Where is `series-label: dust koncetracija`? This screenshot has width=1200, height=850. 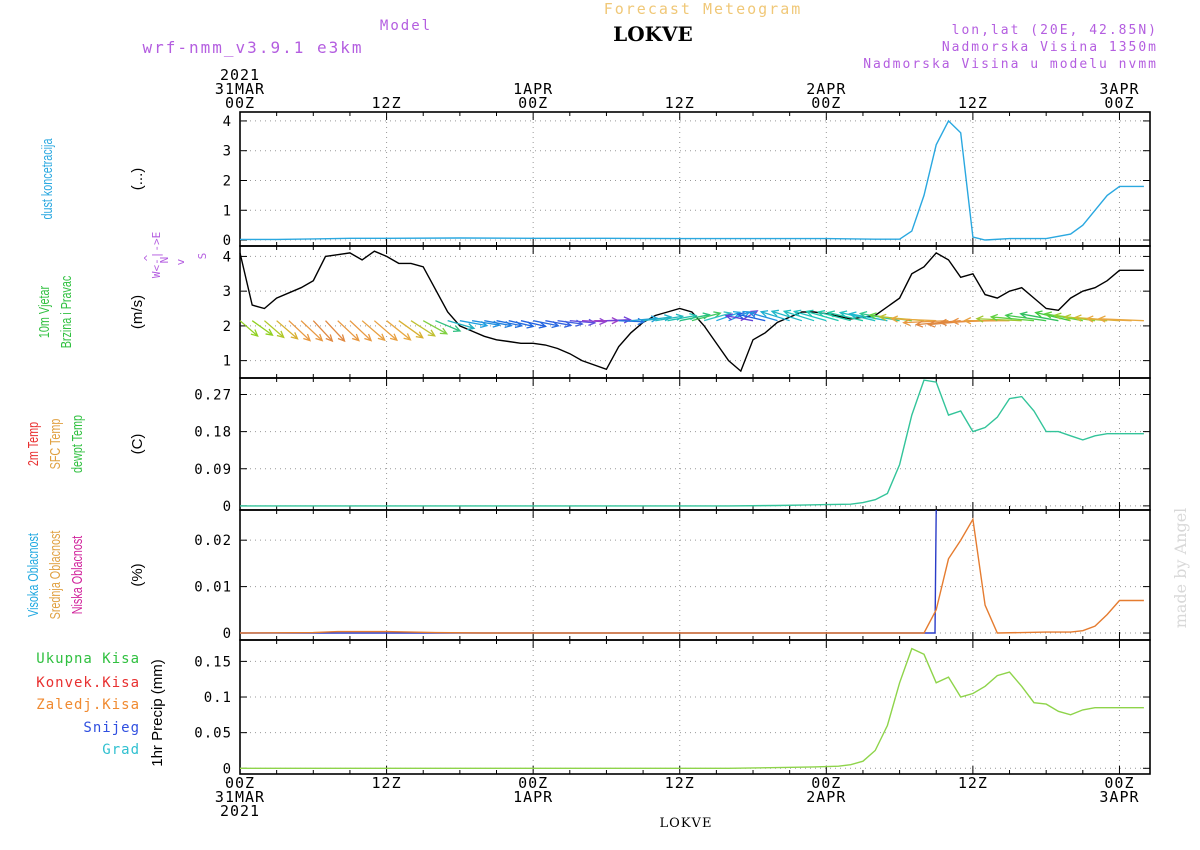 series-label: dust koncetracija is located at coordinates (46, 179).